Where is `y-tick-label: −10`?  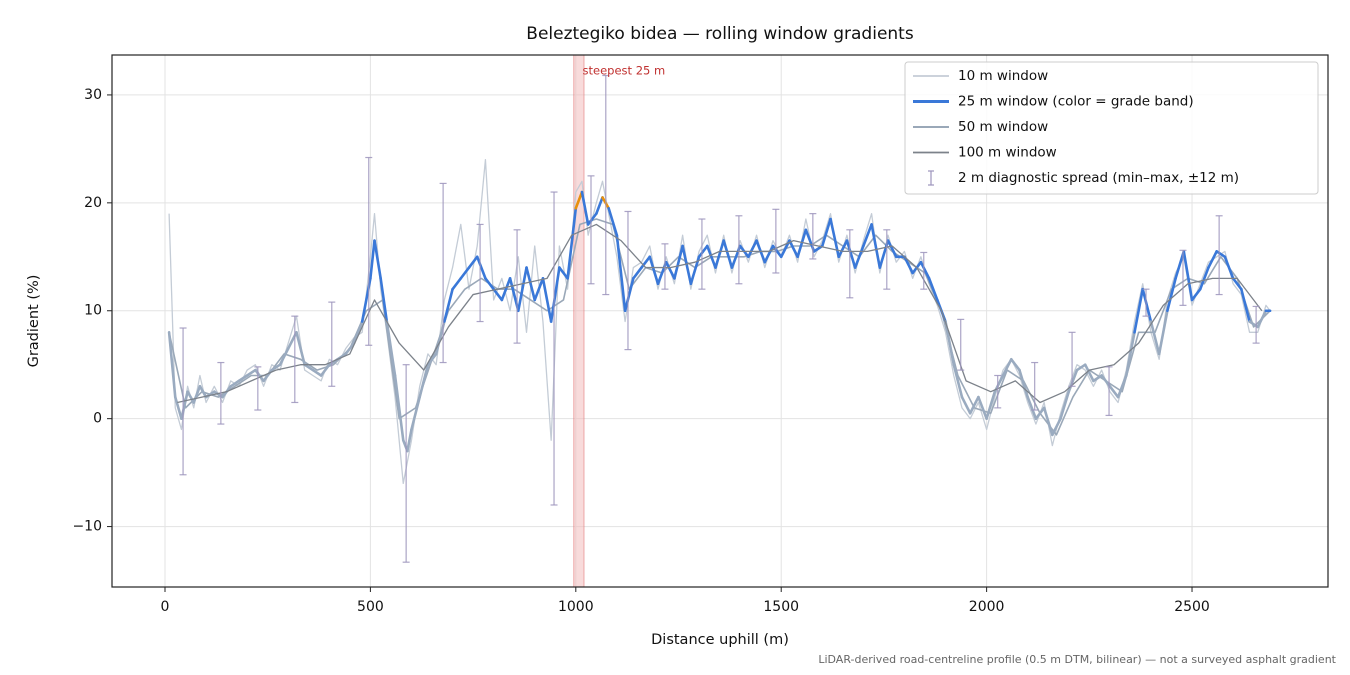
y-tick-label: −10 is located at coordinates (87, 527).